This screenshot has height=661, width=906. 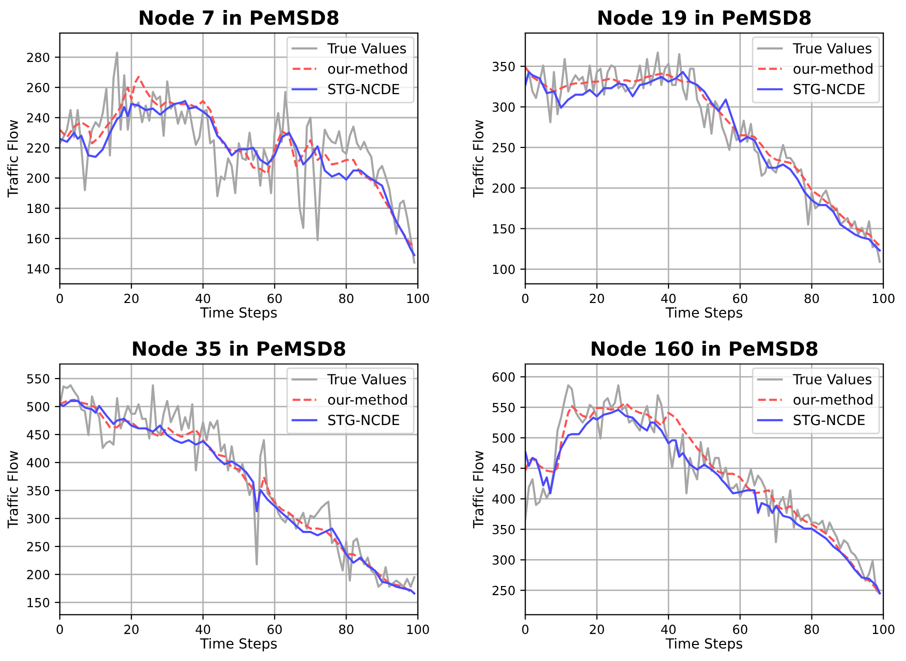 I want to click on y-tick-label: 280, so click(x=38, y=57).